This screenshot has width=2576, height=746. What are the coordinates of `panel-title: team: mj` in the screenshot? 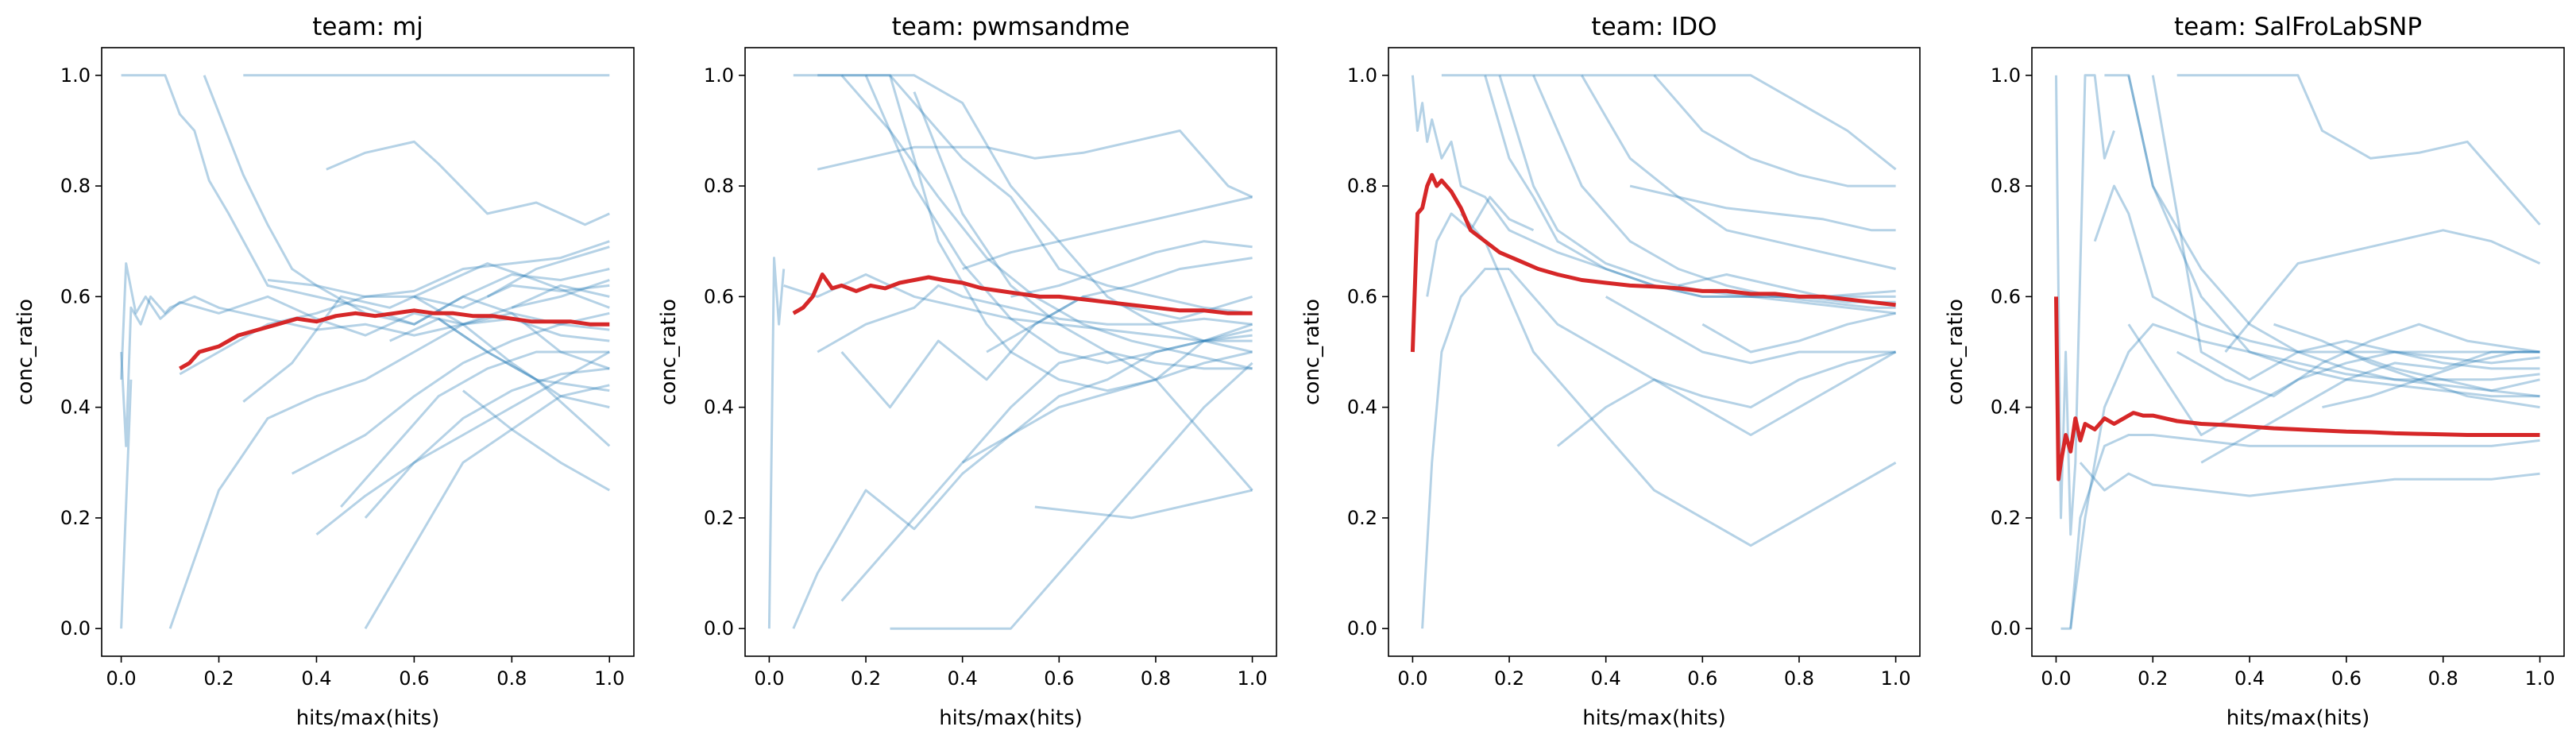 It's located at (367, 27).